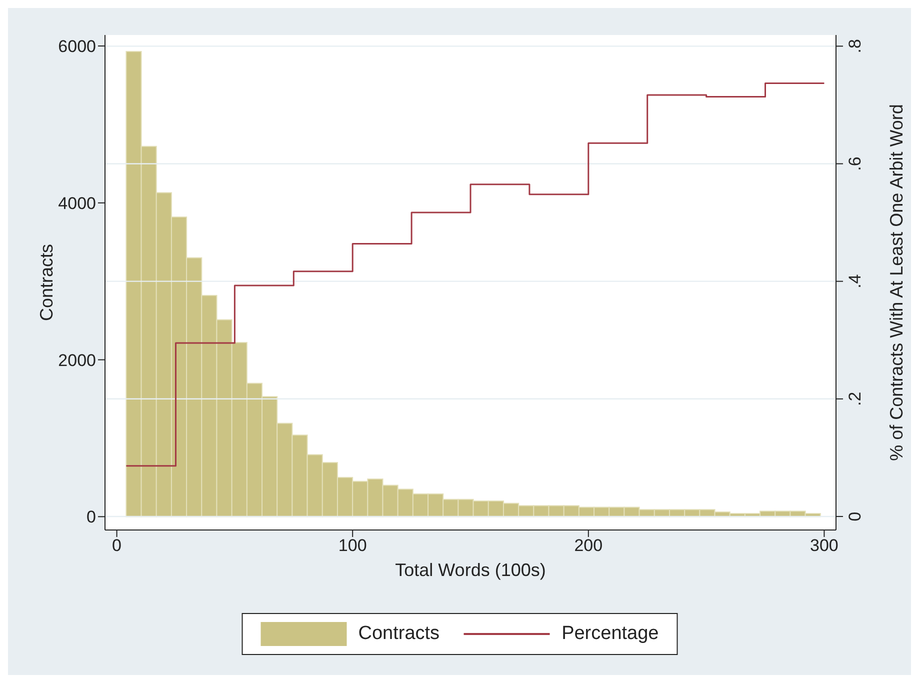 The image size is (919, 683). I want to click on y-axis-title: Contracts, so click(46, 283).